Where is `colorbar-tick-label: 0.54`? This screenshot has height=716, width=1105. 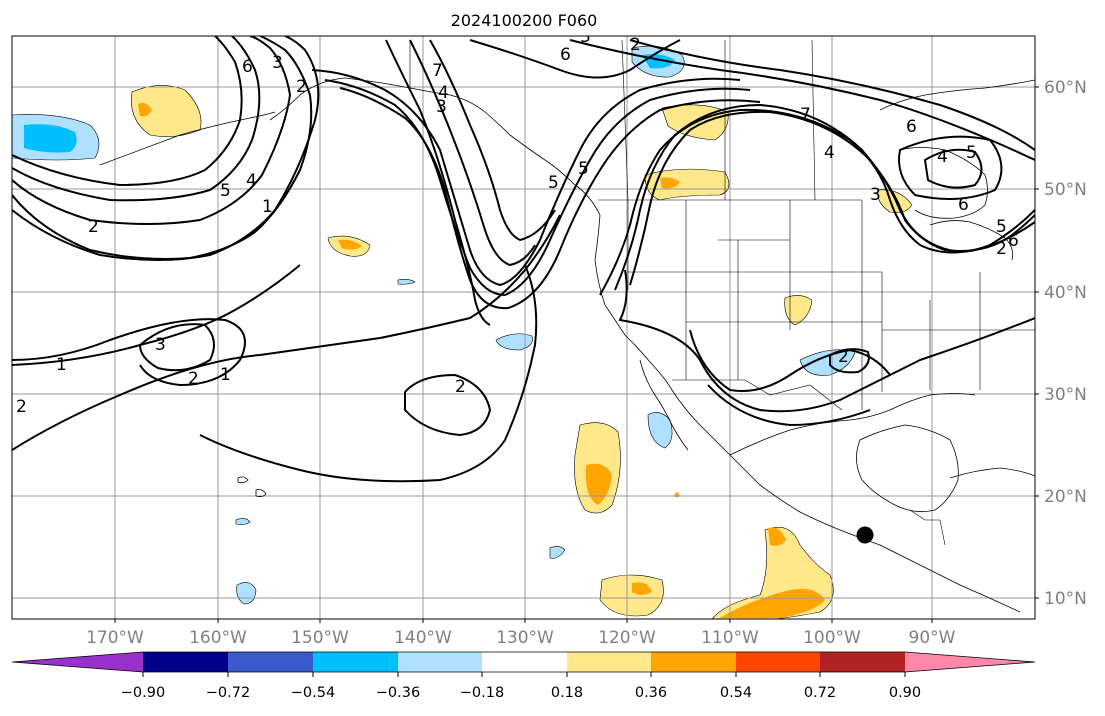
colorbar-tick-label: 0.54 is located at coordinates (736, 693).